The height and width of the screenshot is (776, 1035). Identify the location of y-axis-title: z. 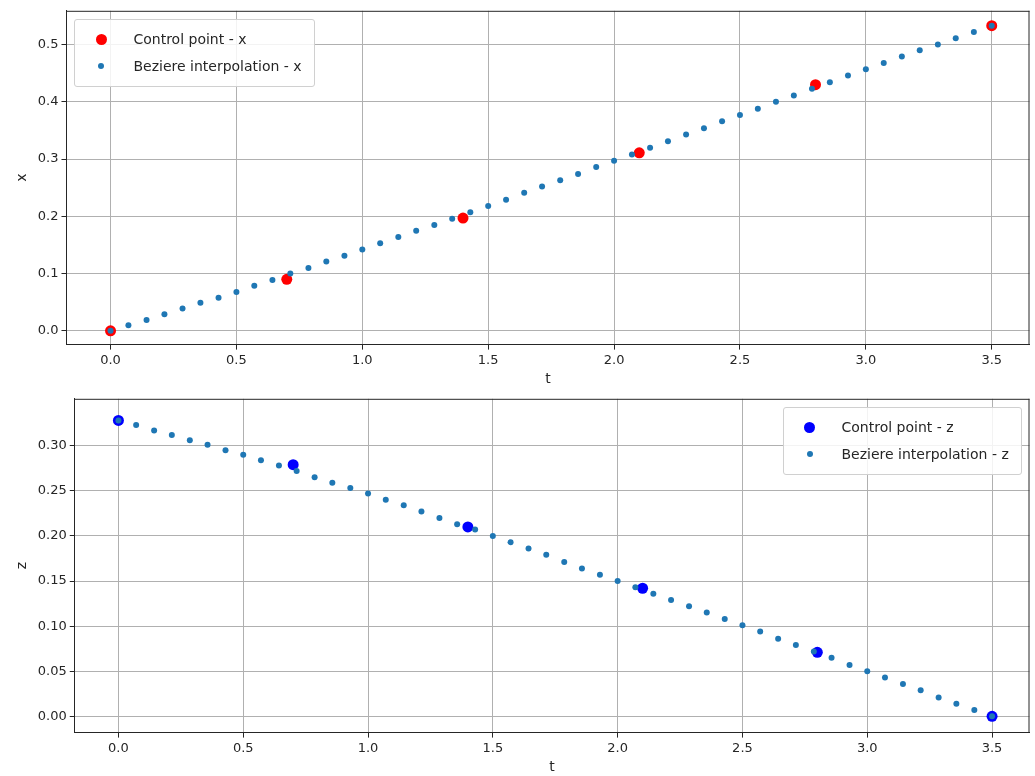
(21, 566).